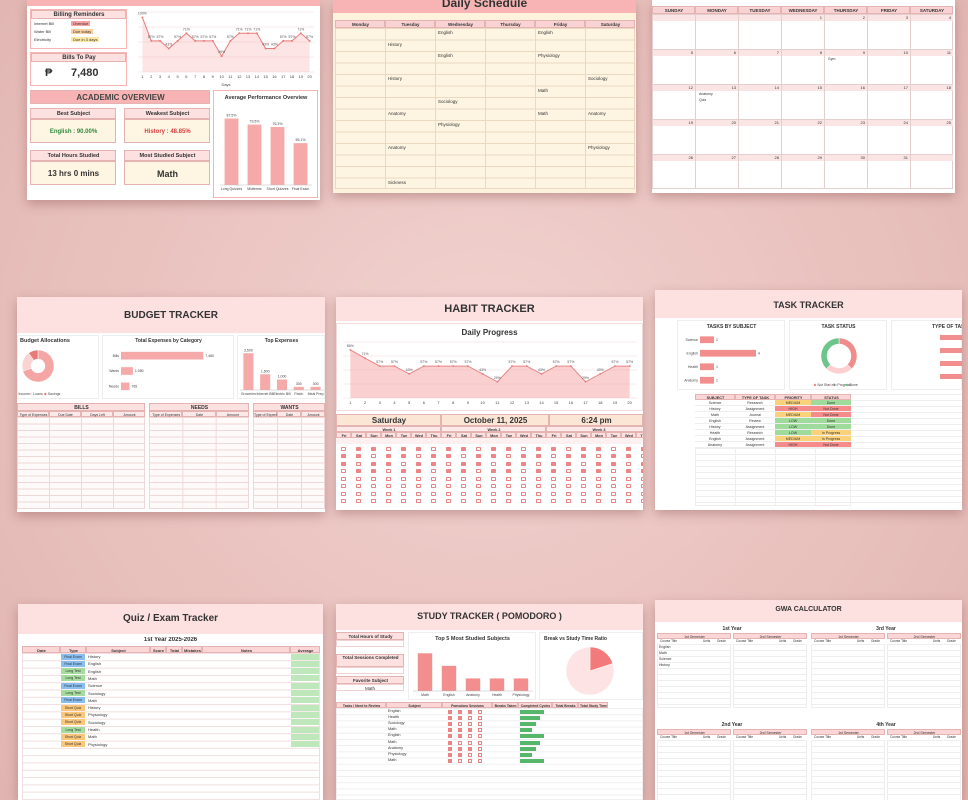 The height and width of the screenshot is (800, 968). Describe the element at coordinates (468, 402) in the screenshot. I see `x-tick-label: 9` at that location.